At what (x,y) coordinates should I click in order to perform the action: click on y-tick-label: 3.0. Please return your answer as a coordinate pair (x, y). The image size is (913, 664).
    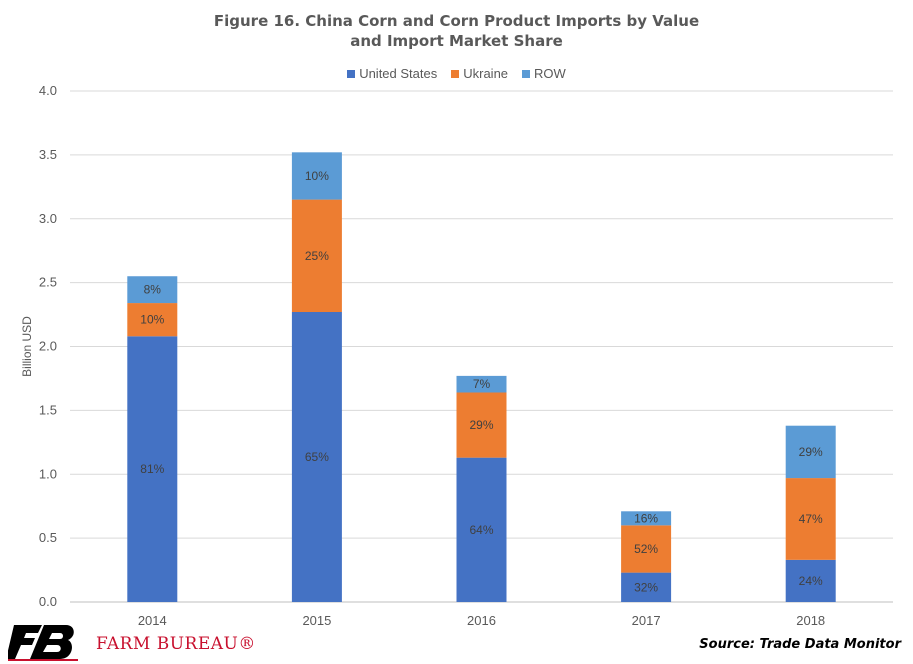
    Looking at the image, I should click on (48, 218).